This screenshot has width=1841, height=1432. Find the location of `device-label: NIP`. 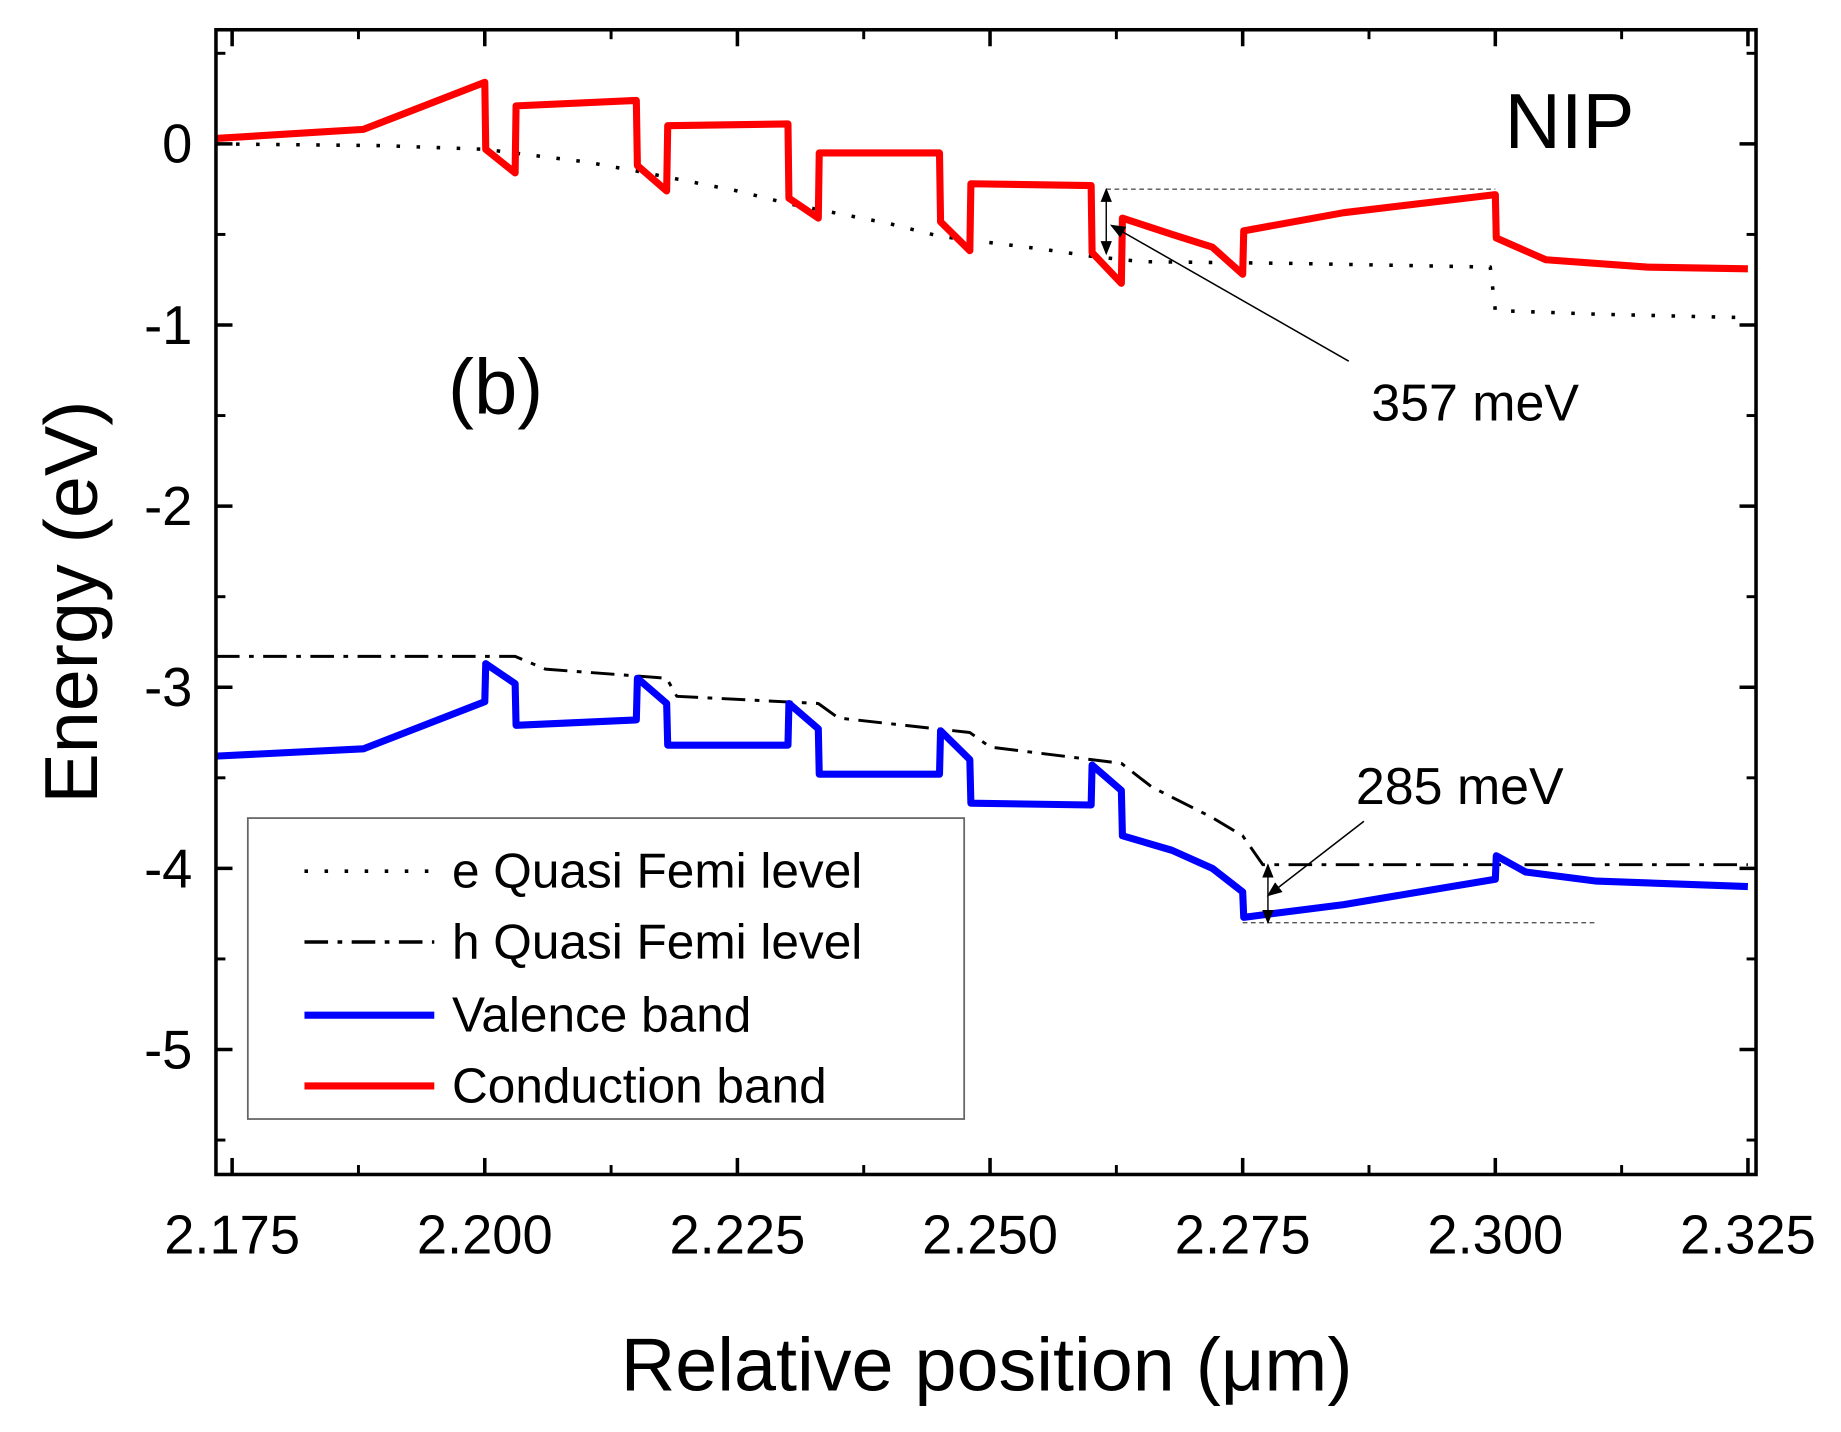

device-label: NIP is located at coordinates (1570, 121).